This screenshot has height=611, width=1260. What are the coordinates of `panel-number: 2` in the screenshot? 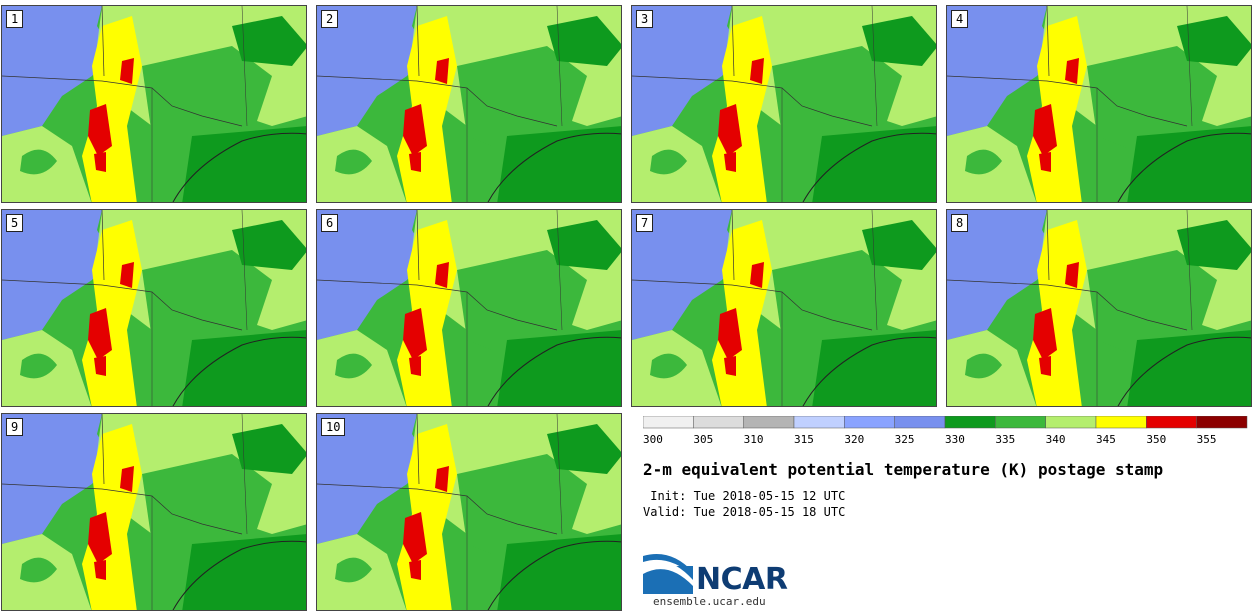 It's located at (330, 19).